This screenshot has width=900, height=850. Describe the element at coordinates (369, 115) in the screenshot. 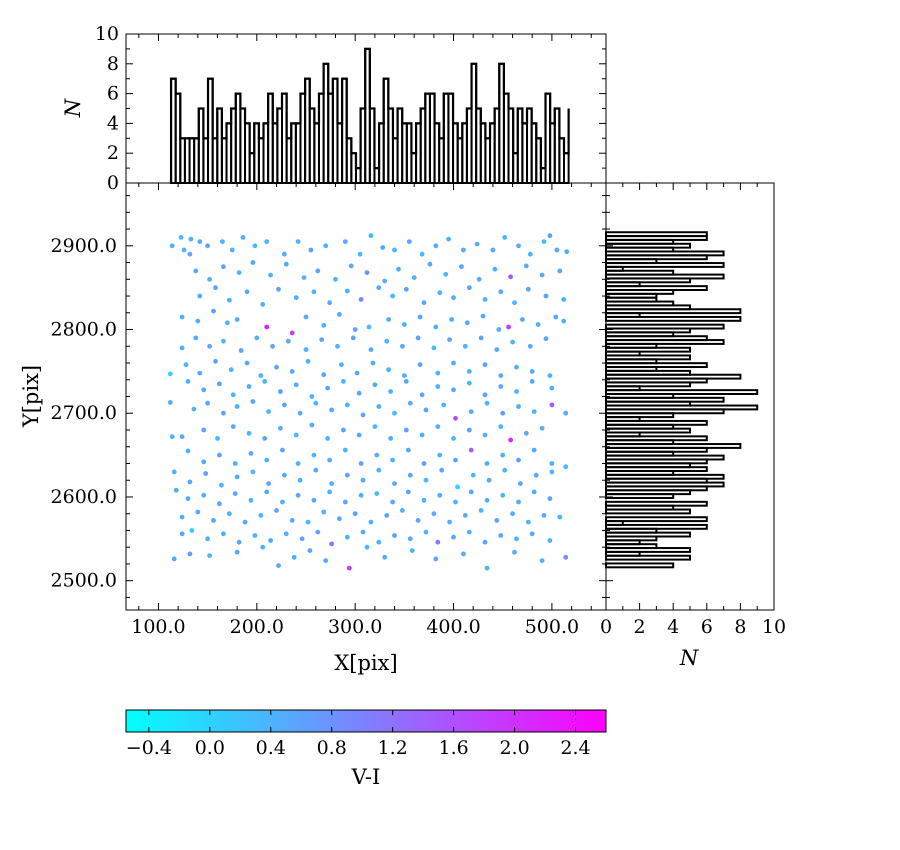

I see `top-histogram-outline` at that location.